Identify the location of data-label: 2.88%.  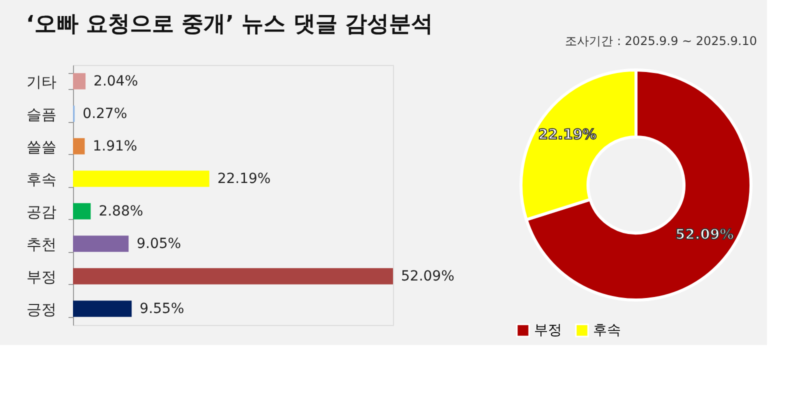
(121, 211).